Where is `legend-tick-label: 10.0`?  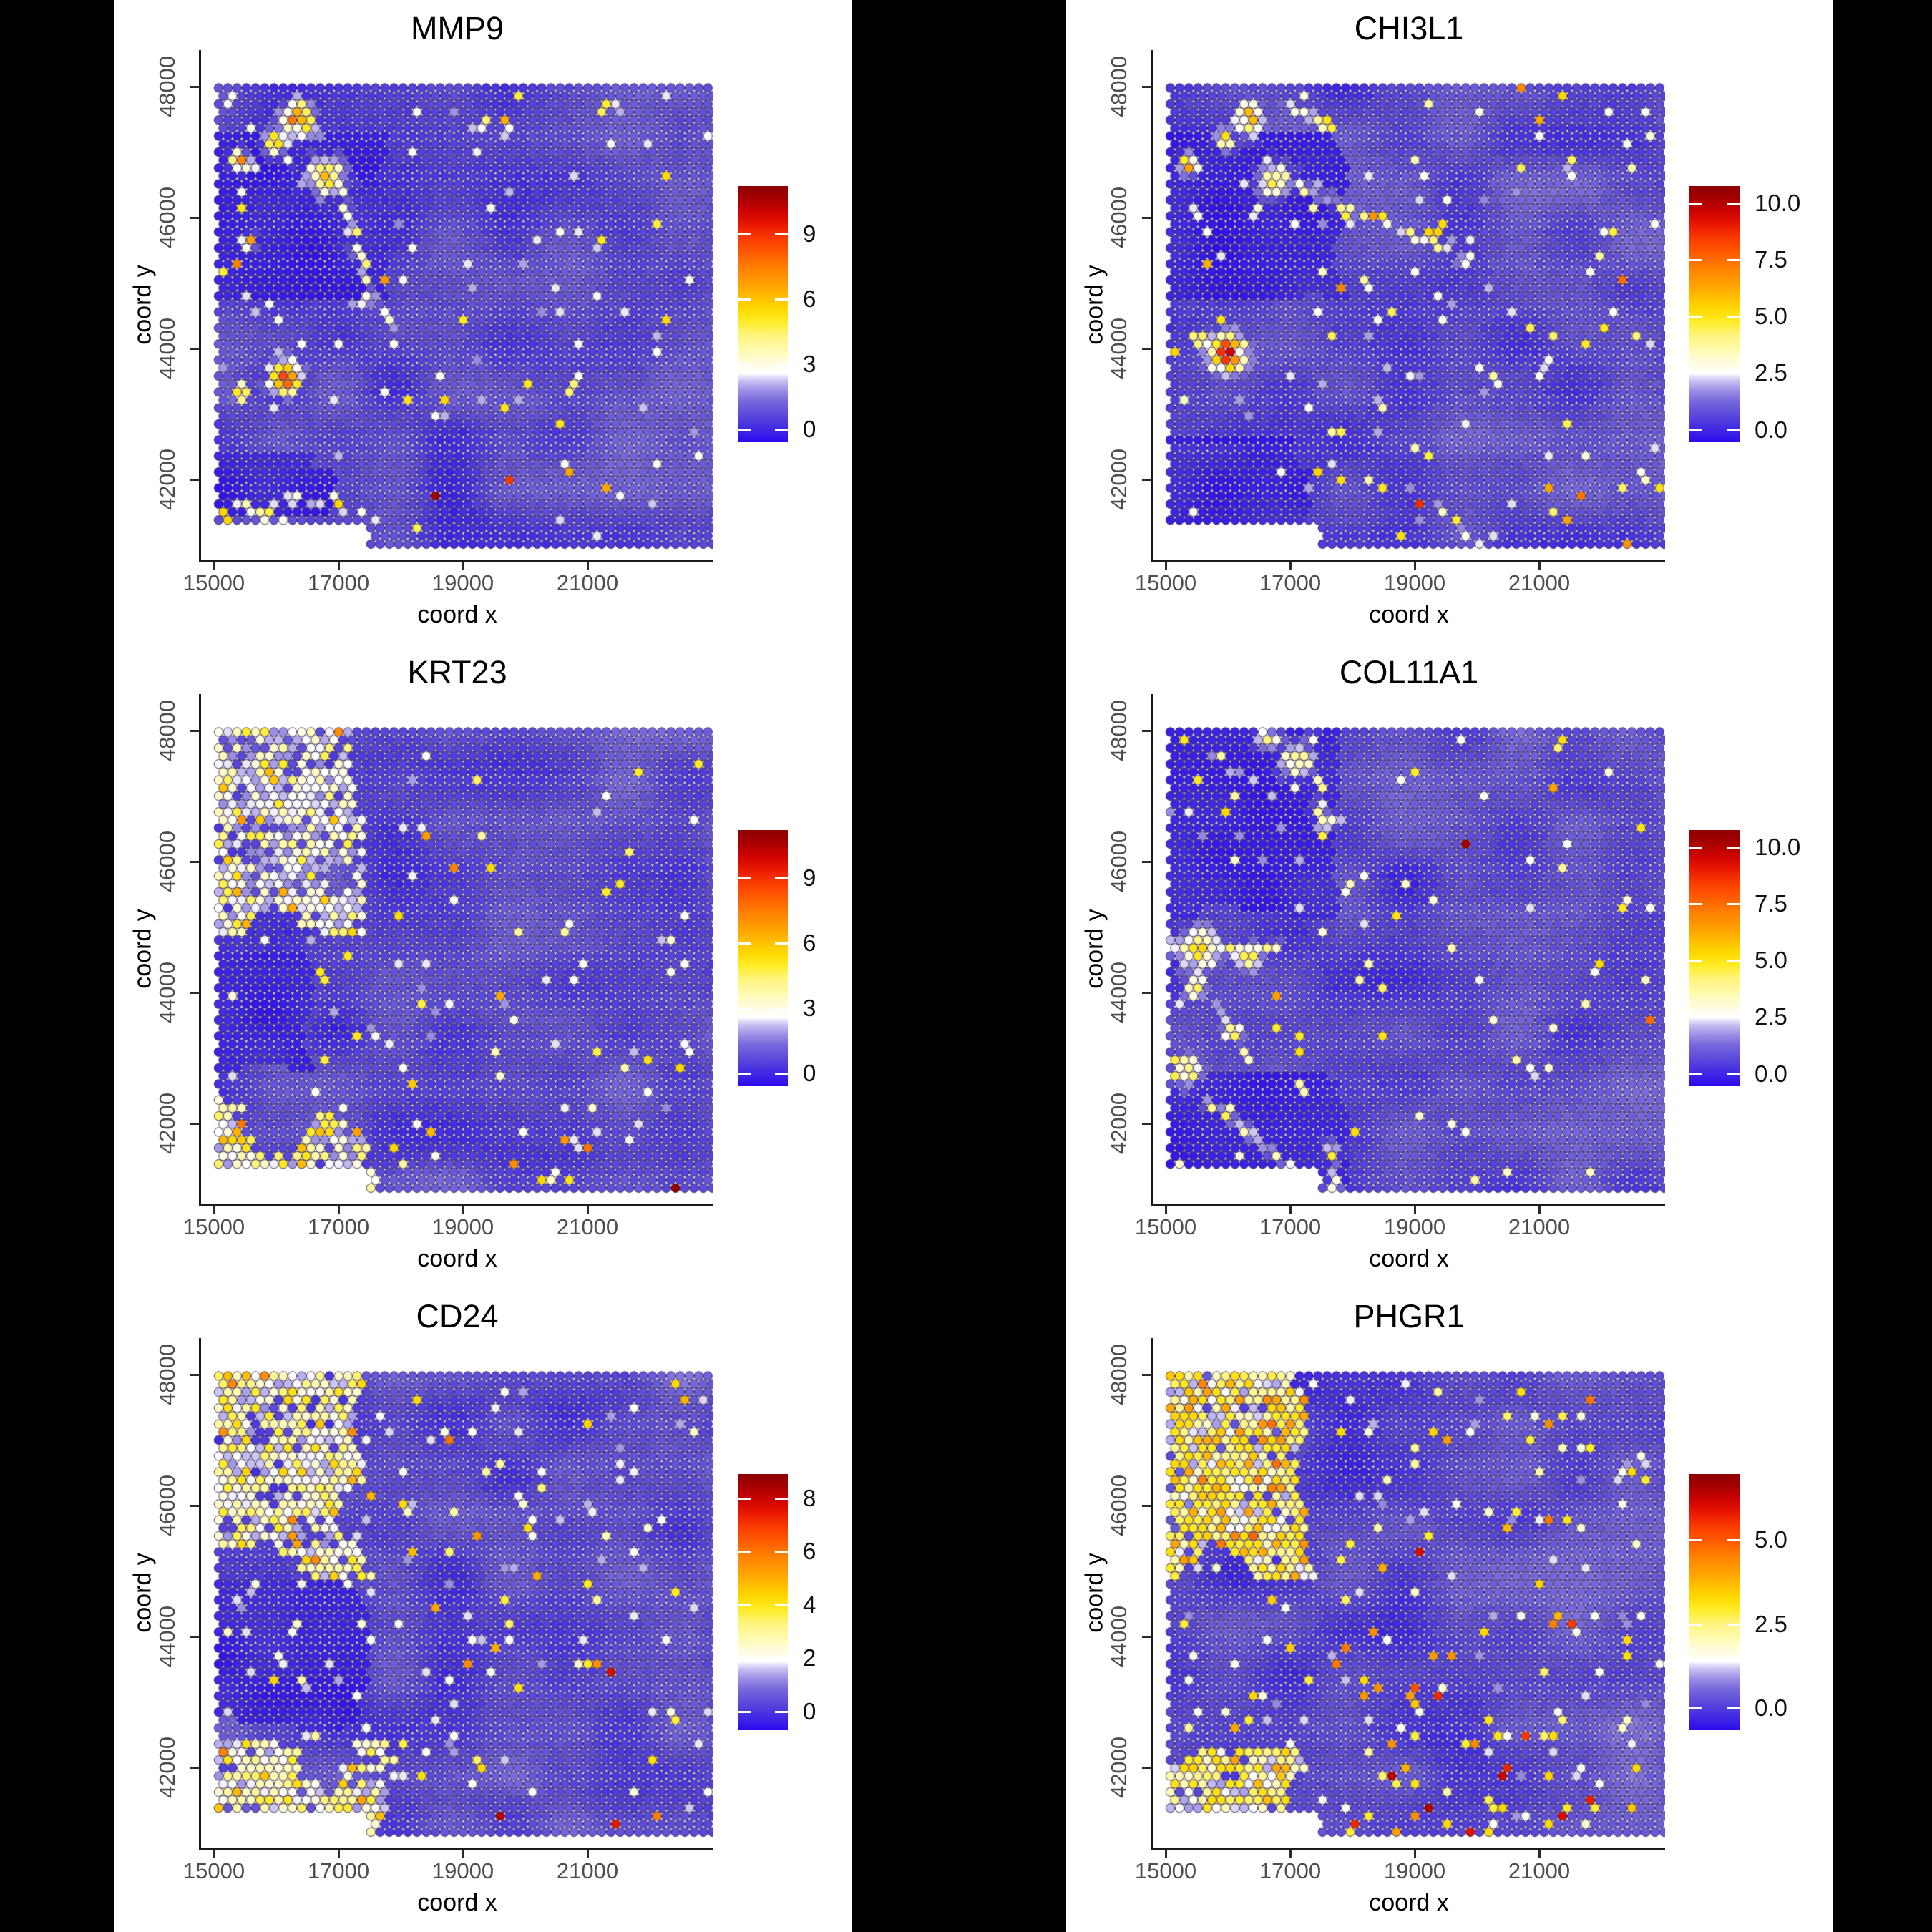 legend-tick-label: 10.0 is located at coordinates (1778, 846).